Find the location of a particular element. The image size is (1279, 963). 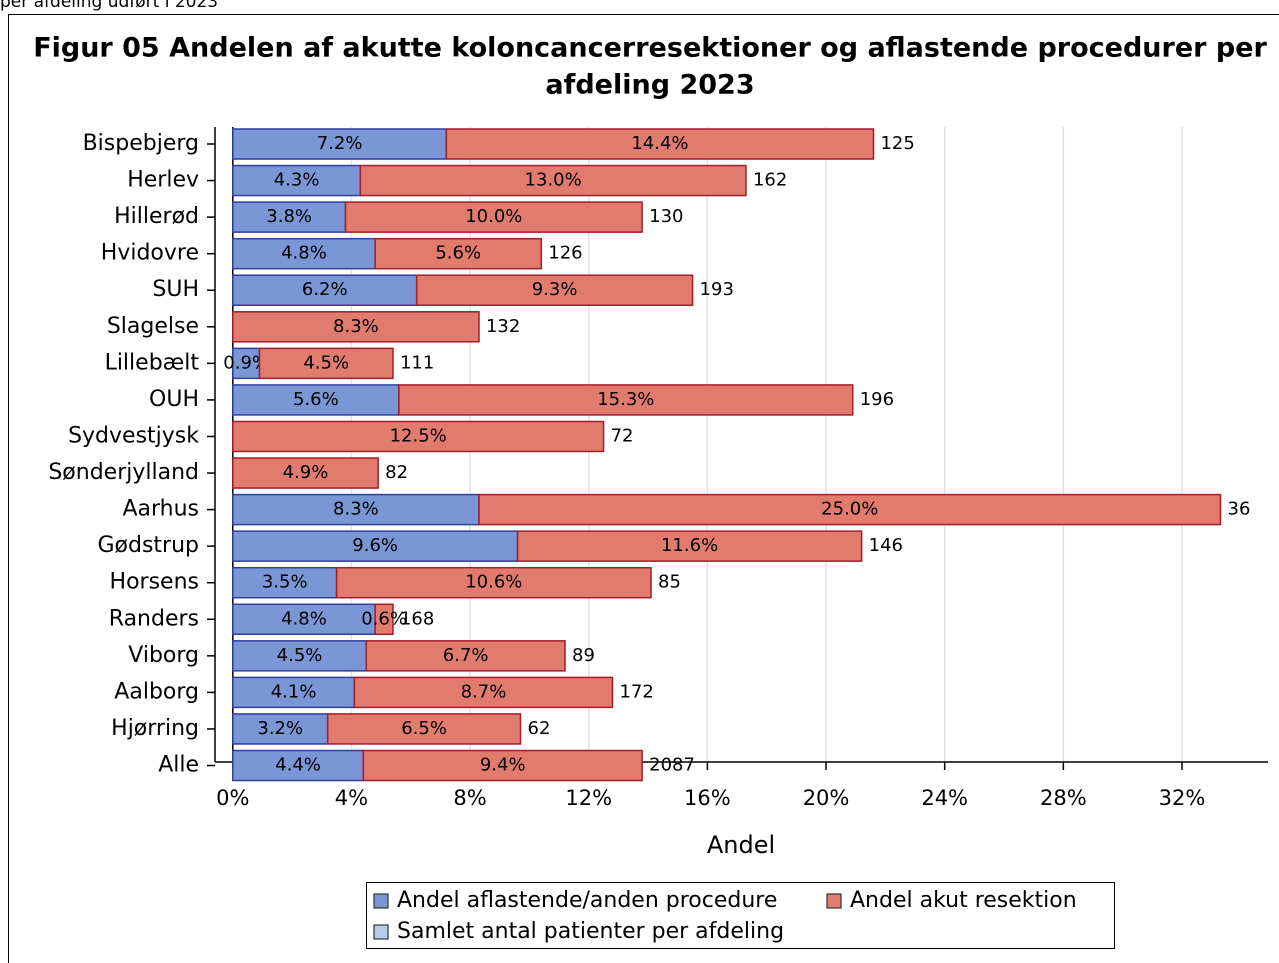

bar-label: 5.6% is located at coordinates (458, 253).